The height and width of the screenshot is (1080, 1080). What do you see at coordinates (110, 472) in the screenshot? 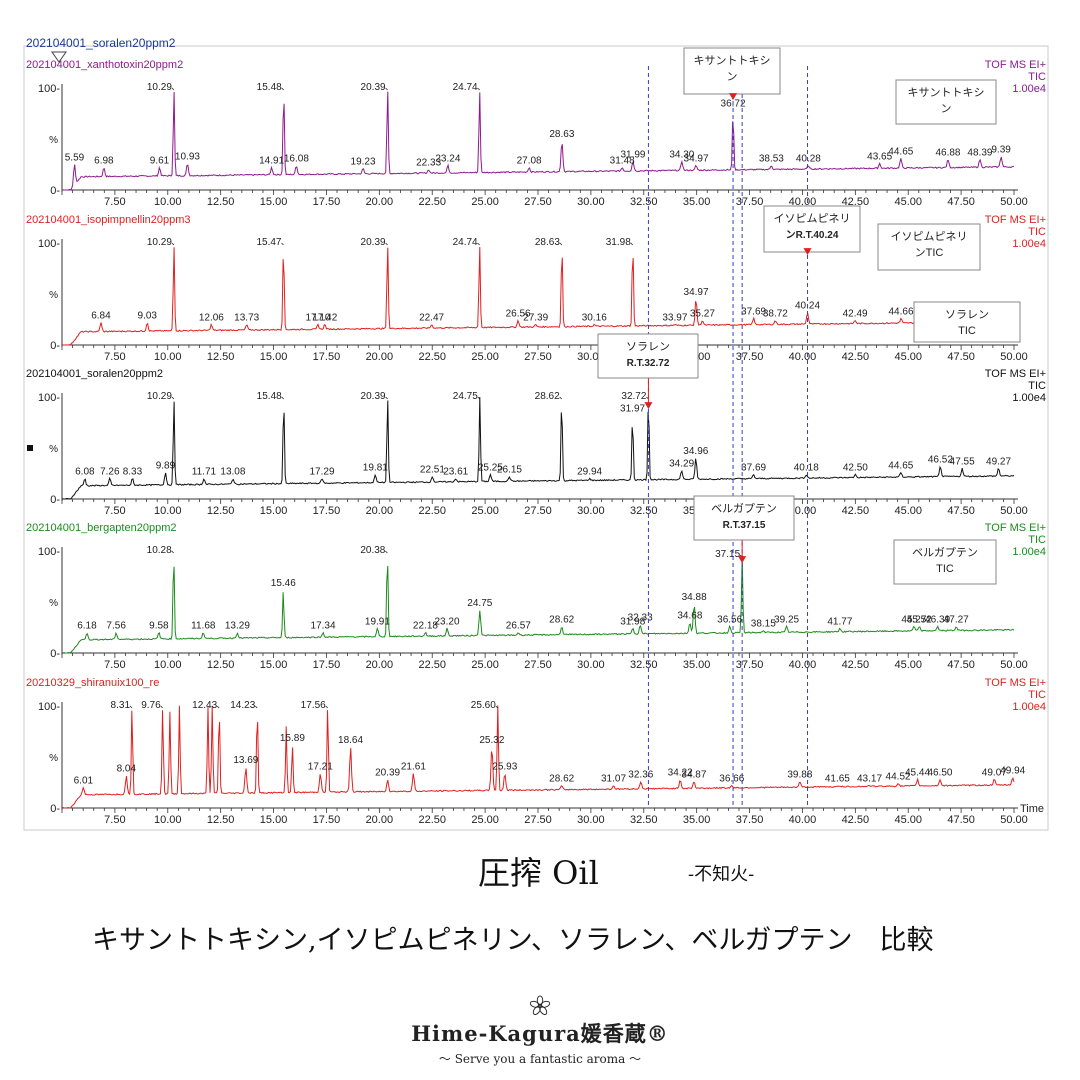
I see `peak-label: 7.26` at bounding box center [110, 472].